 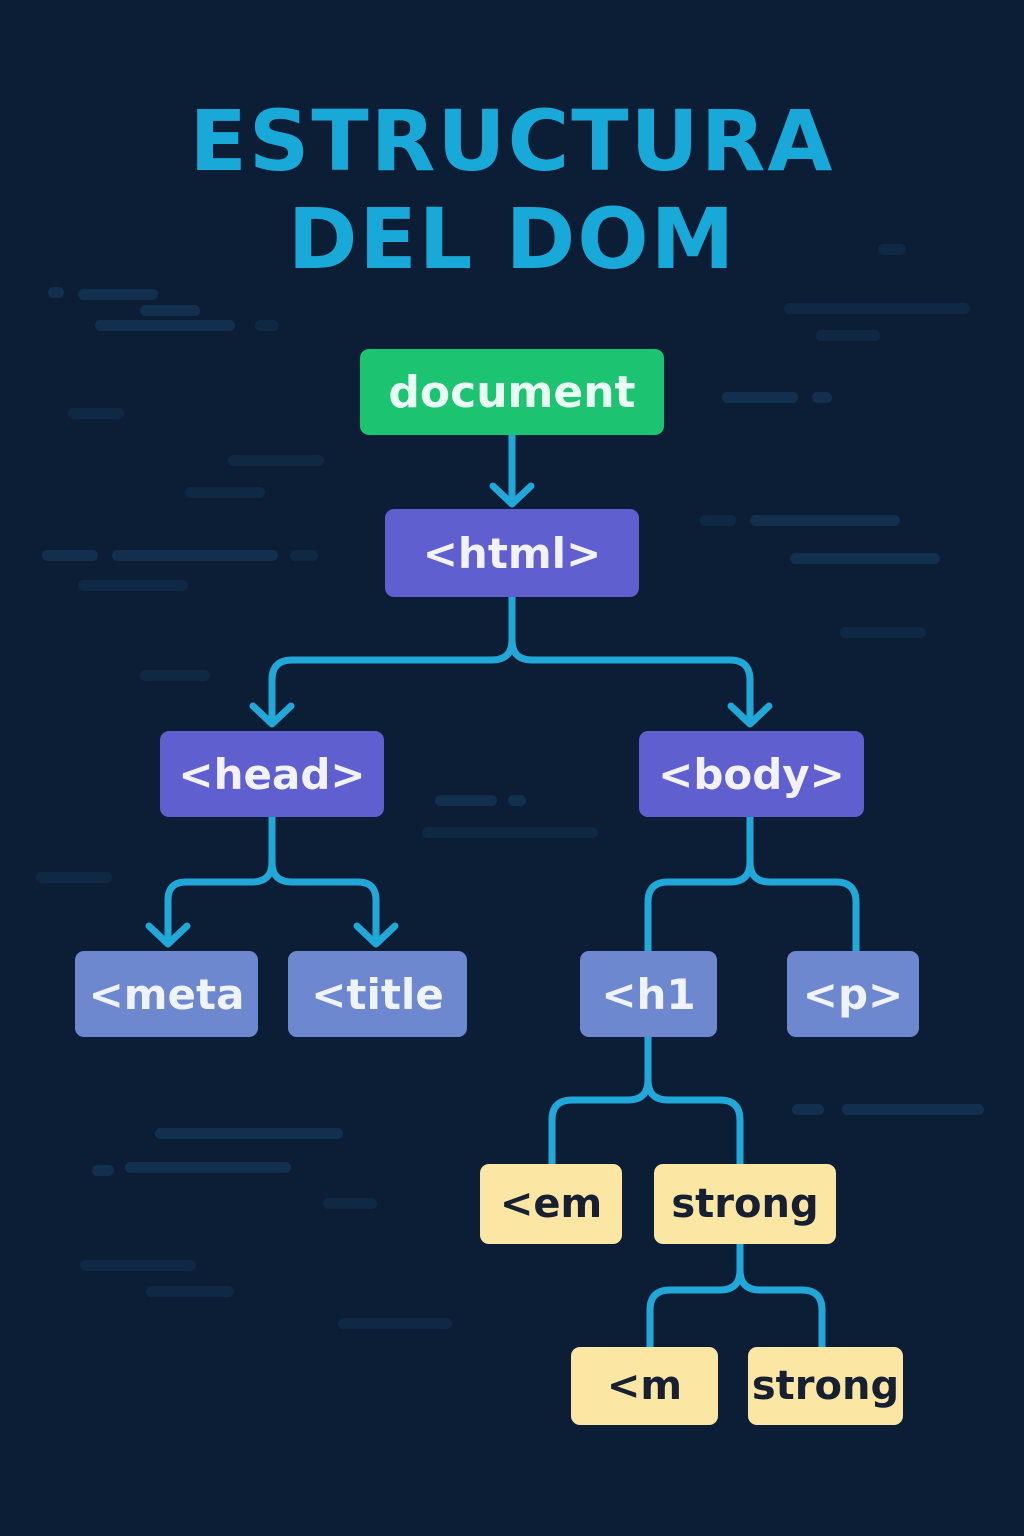 I want to click on node-head: <head>, so click(x=272, y=774).